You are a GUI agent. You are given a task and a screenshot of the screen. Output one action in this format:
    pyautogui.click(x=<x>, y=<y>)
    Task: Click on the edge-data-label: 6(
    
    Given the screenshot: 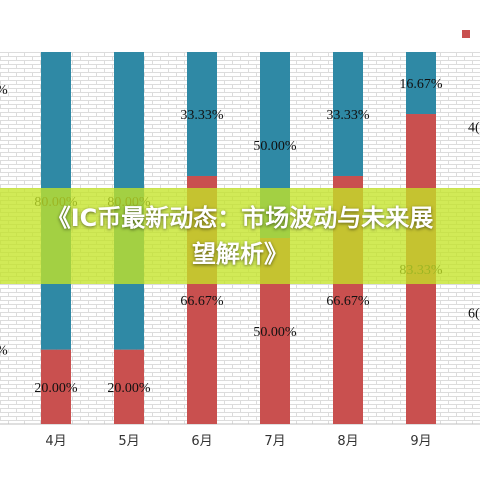 What is the action you would take?
    pyautogui.click(x=474, y=313)
    